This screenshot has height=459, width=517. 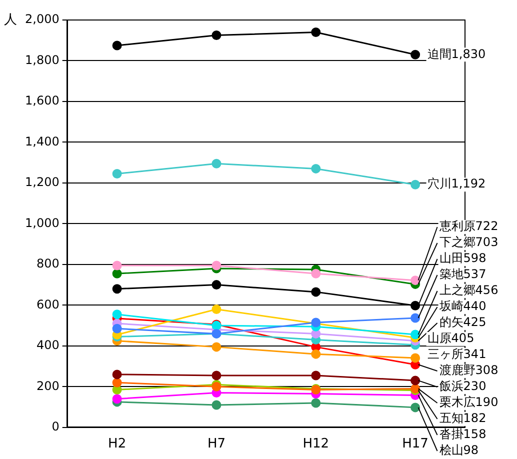 What do you see at coordinates (462, 274) in the screenshot?
I see `annotation: 築地537` at bounding box center [462, 274].